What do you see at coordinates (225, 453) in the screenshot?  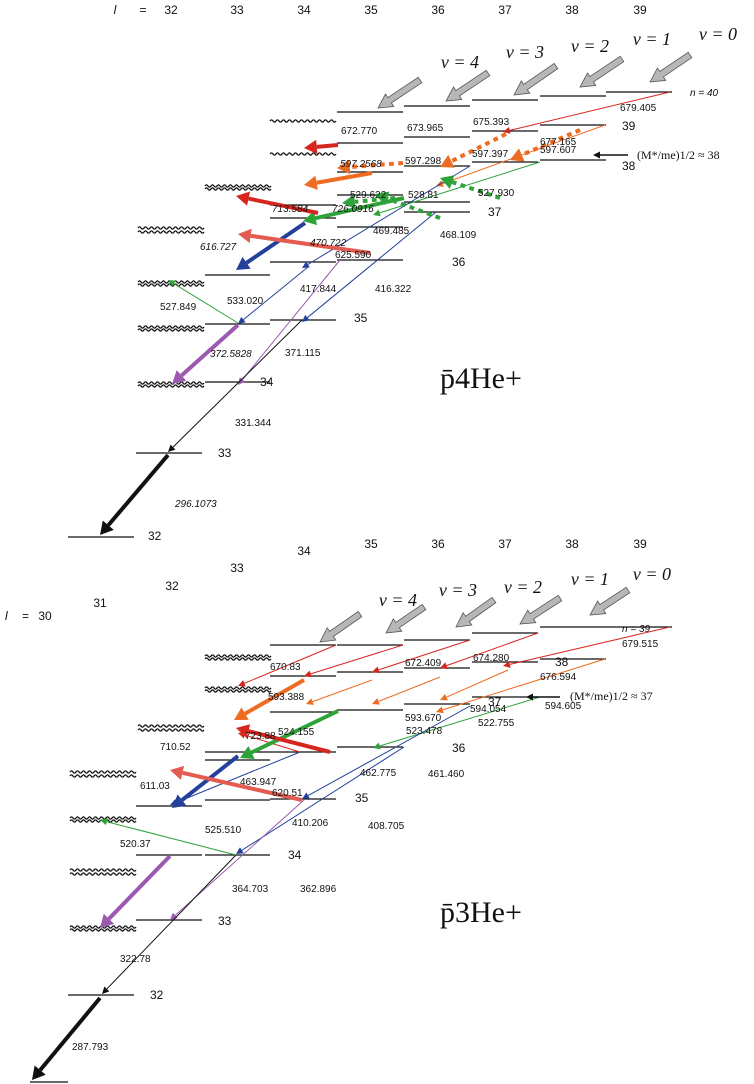 I see `n-label-7: 33` at bounding box center [225, 453].